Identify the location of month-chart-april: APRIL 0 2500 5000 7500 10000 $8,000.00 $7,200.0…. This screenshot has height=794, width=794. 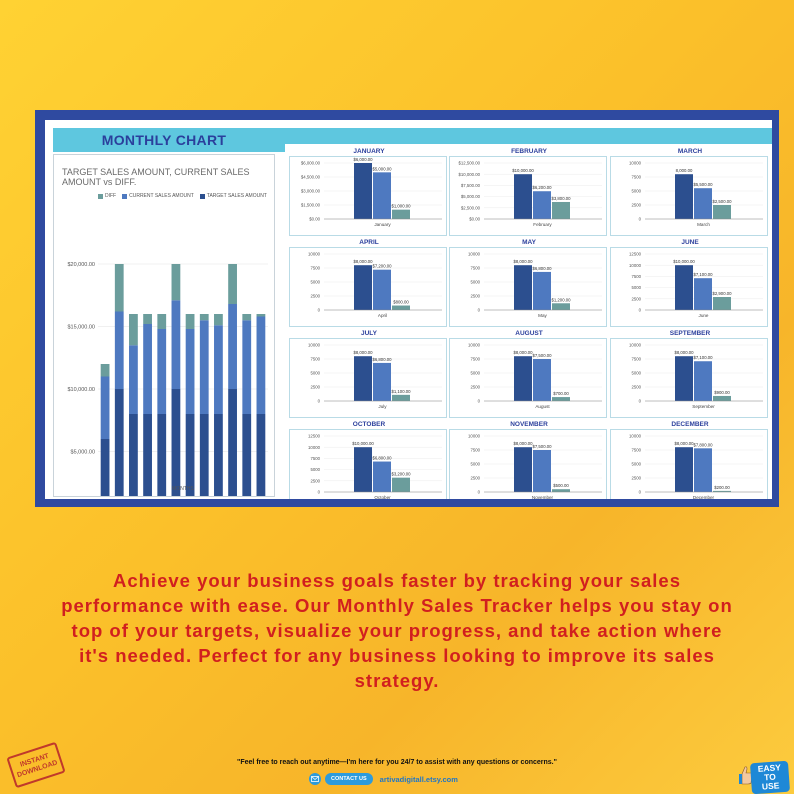
(368, 283).